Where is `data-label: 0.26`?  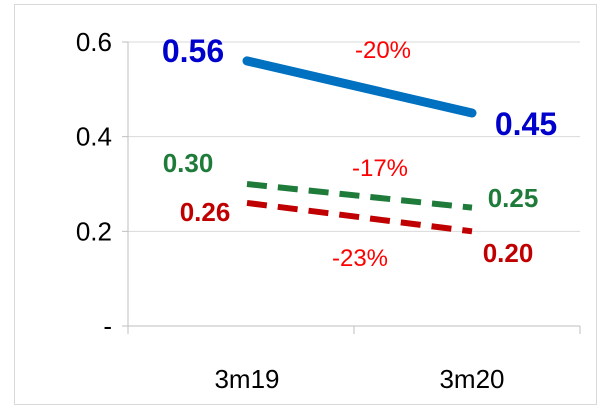
data-label: 0.26 is located at coordinates (205, 212).